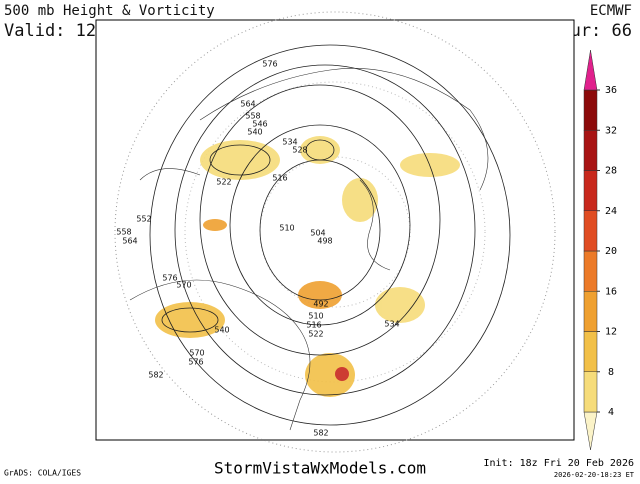 This screenshot has width=640, height=484. What do you see at coordinates (590, 70) in the screenshot?
I see `colorbar-high-triangle` at bounding box center [590, 70].